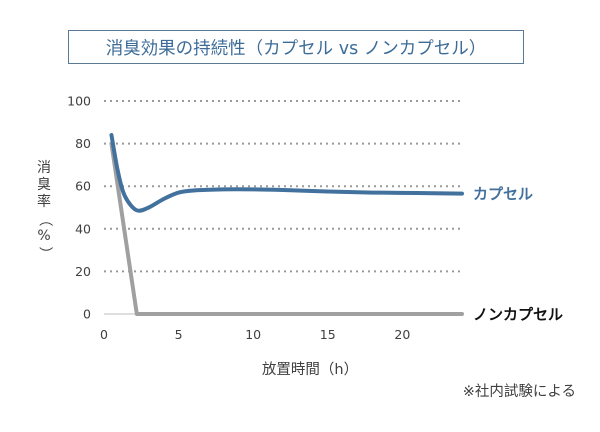  I want to click on series-label-0: カプセル, so click(503, 194).